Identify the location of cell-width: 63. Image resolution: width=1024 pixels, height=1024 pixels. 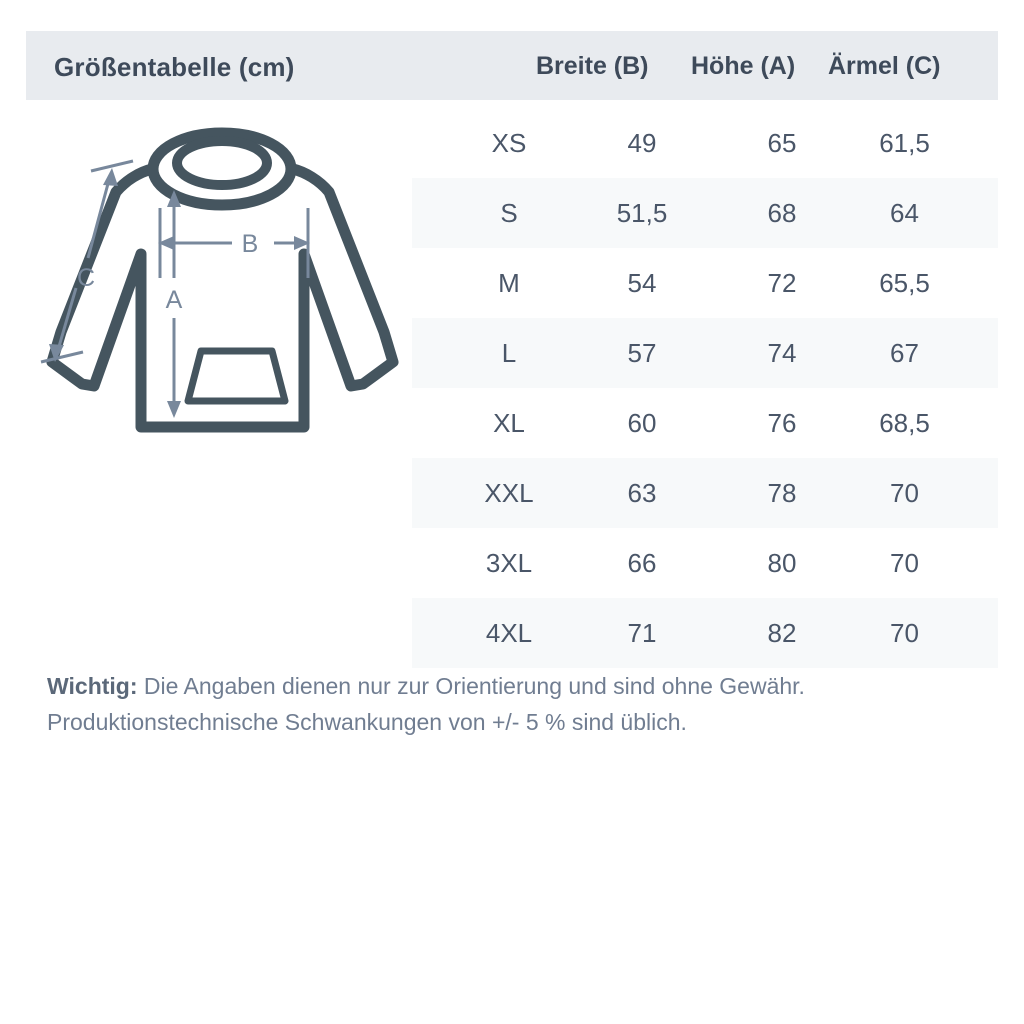
(642, 493).